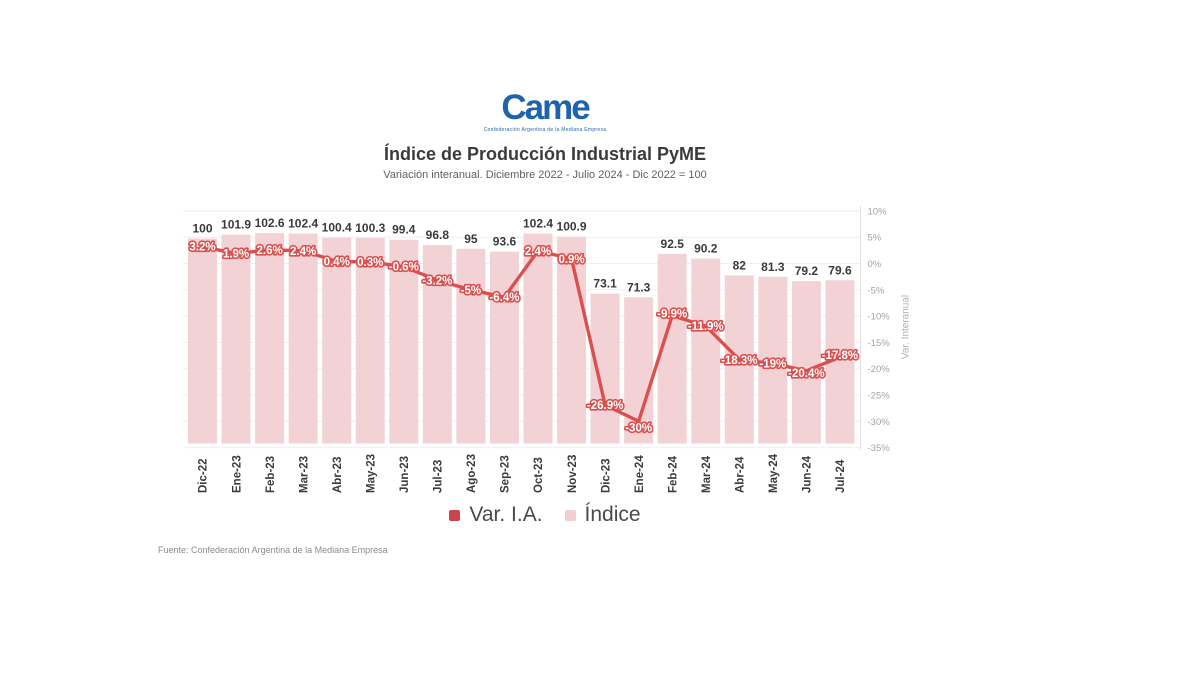 This screenshot has height=691, width=1200. Describe the element at coordinates (202, 248) in the screenshot. I see `var-ia-point-label: 3.2%` at that location.